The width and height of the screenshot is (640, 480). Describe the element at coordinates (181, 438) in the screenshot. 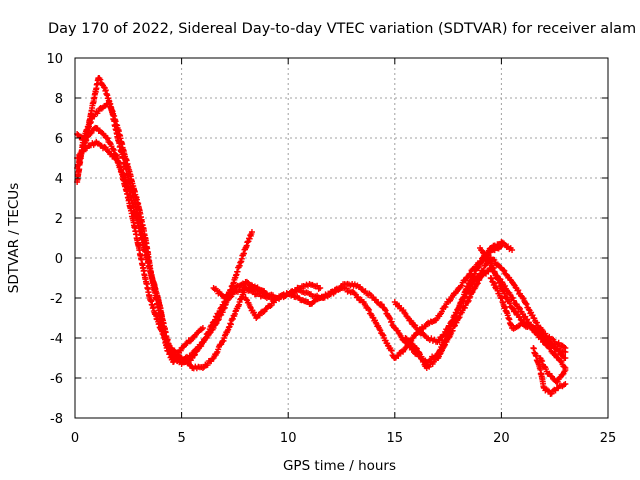

I see `x-tick-label: 5` at that location.